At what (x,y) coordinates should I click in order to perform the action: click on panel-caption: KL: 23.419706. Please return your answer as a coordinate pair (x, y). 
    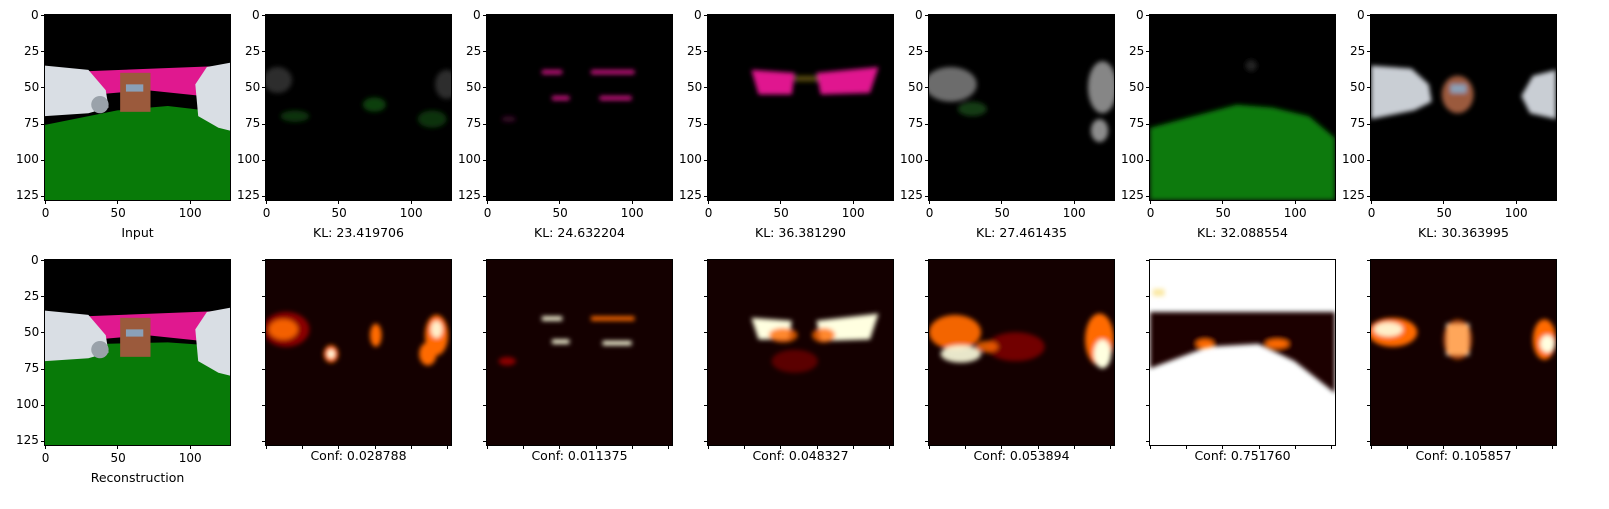
    Looking at the image, I should click on (358, 232).